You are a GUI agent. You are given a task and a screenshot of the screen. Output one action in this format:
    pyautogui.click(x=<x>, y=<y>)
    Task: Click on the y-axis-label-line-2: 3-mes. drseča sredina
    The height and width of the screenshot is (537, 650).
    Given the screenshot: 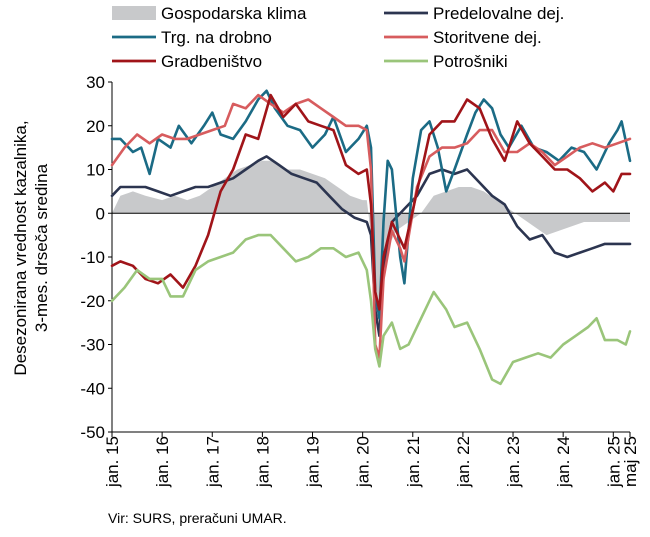 What is the action you would take?
    pyautogui.click(x=41, y=247)
    